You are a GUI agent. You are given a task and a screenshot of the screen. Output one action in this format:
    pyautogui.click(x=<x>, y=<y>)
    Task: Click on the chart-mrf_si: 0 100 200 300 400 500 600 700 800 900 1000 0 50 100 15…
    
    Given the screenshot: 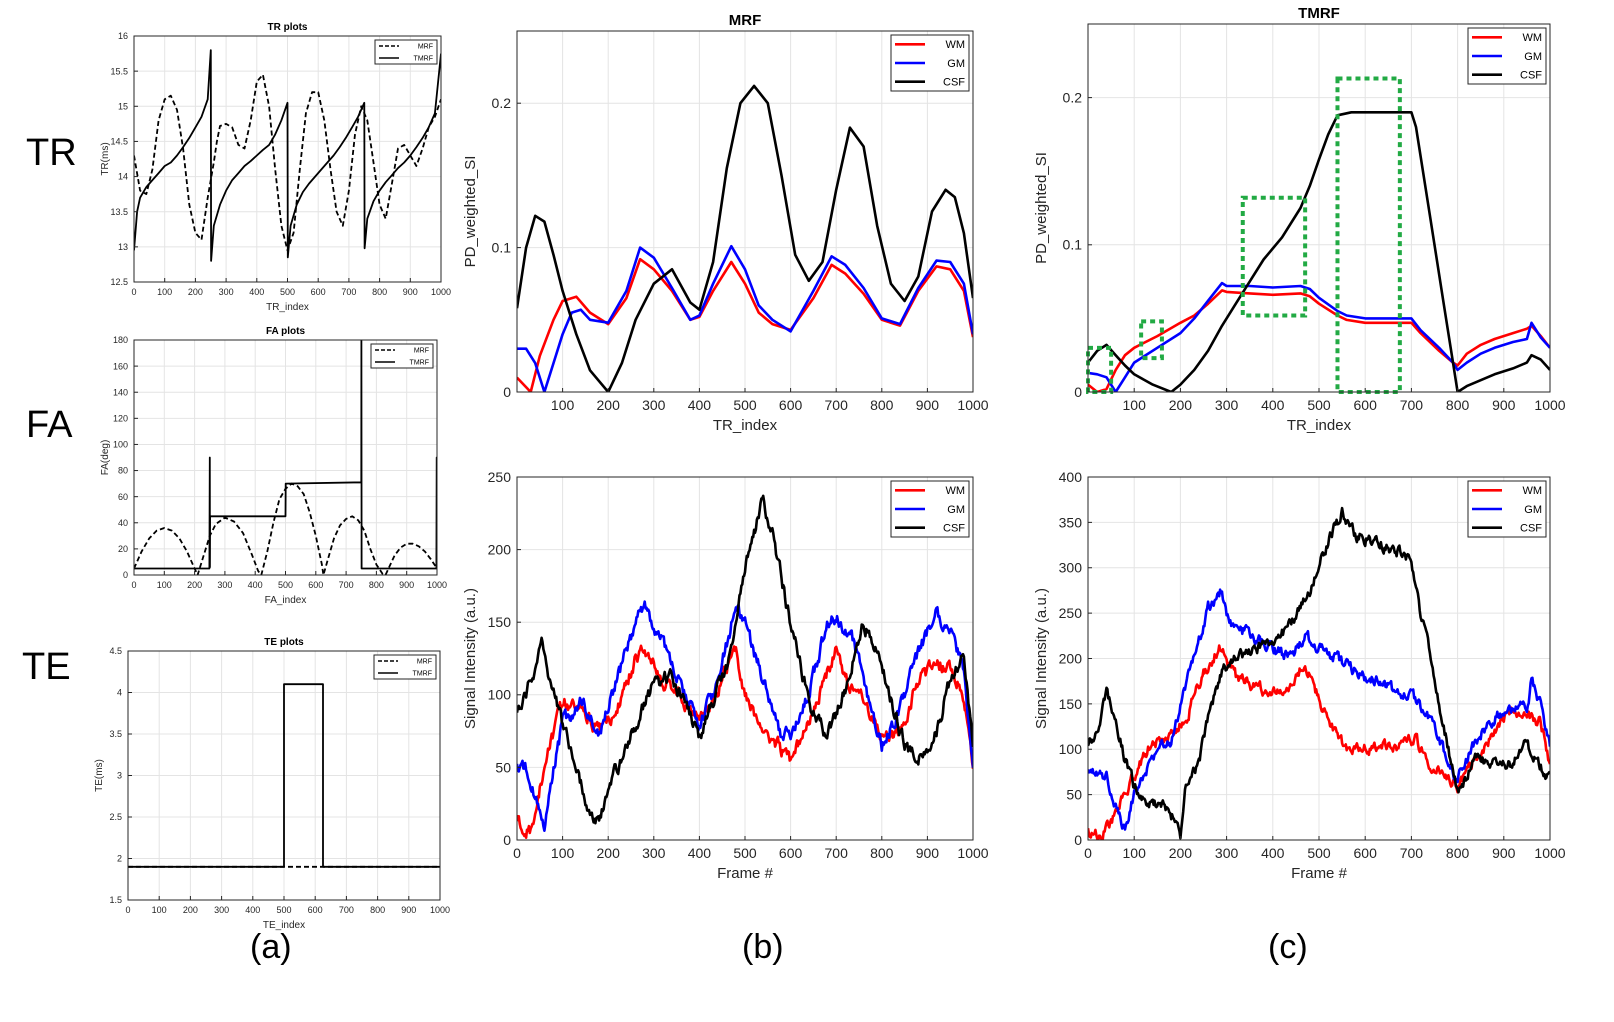 What is the action you would take?
    pyautogui.click(x=725, y=675)
    